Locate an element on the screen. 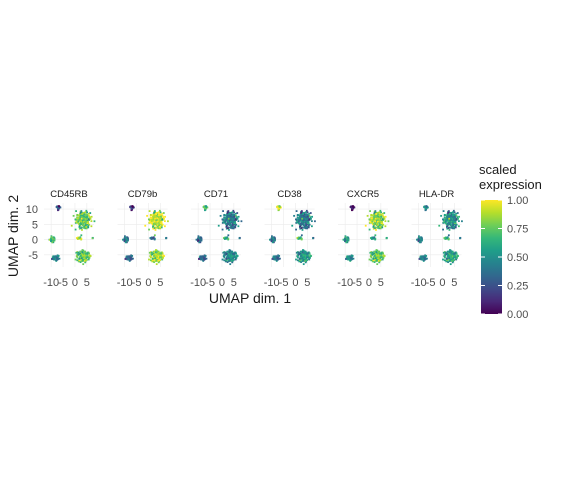 This screenshot has width=564, height=489. x-tick-label: 0 is located at coordinates (295, 283).